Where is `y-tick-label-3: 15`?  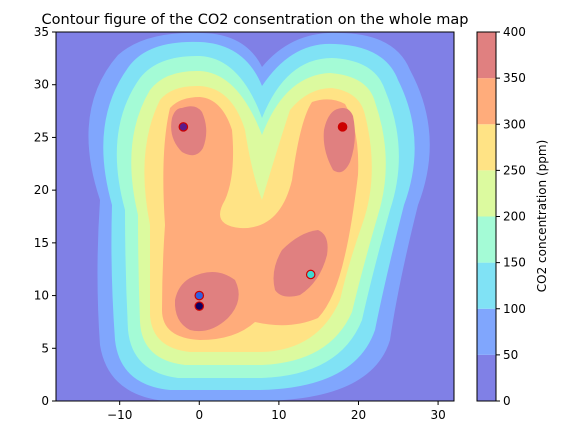
y-tick-label-3: 15 is located at coordinates (41, 243).